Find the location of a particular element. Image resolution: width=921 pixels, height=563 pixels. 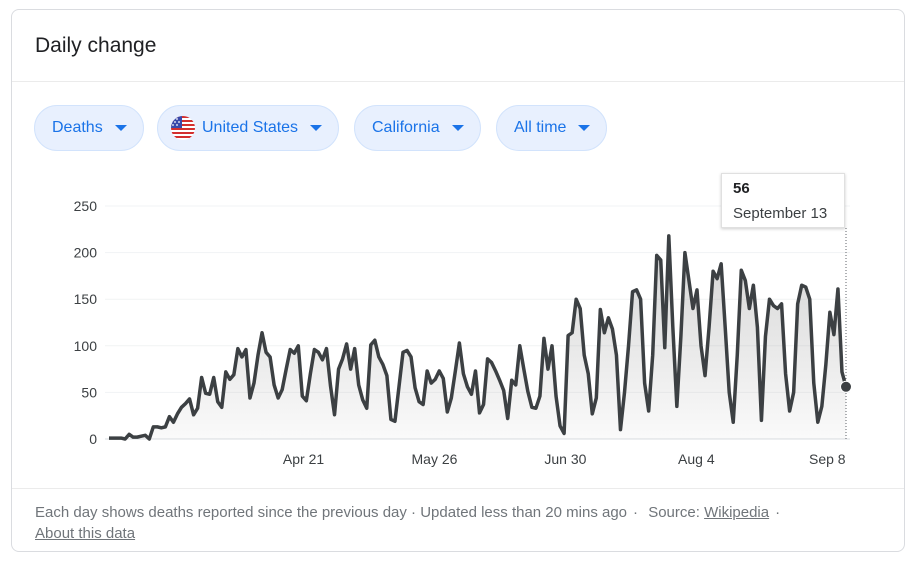

country-dropdown-label: United States is located at coordinates (250, 127).